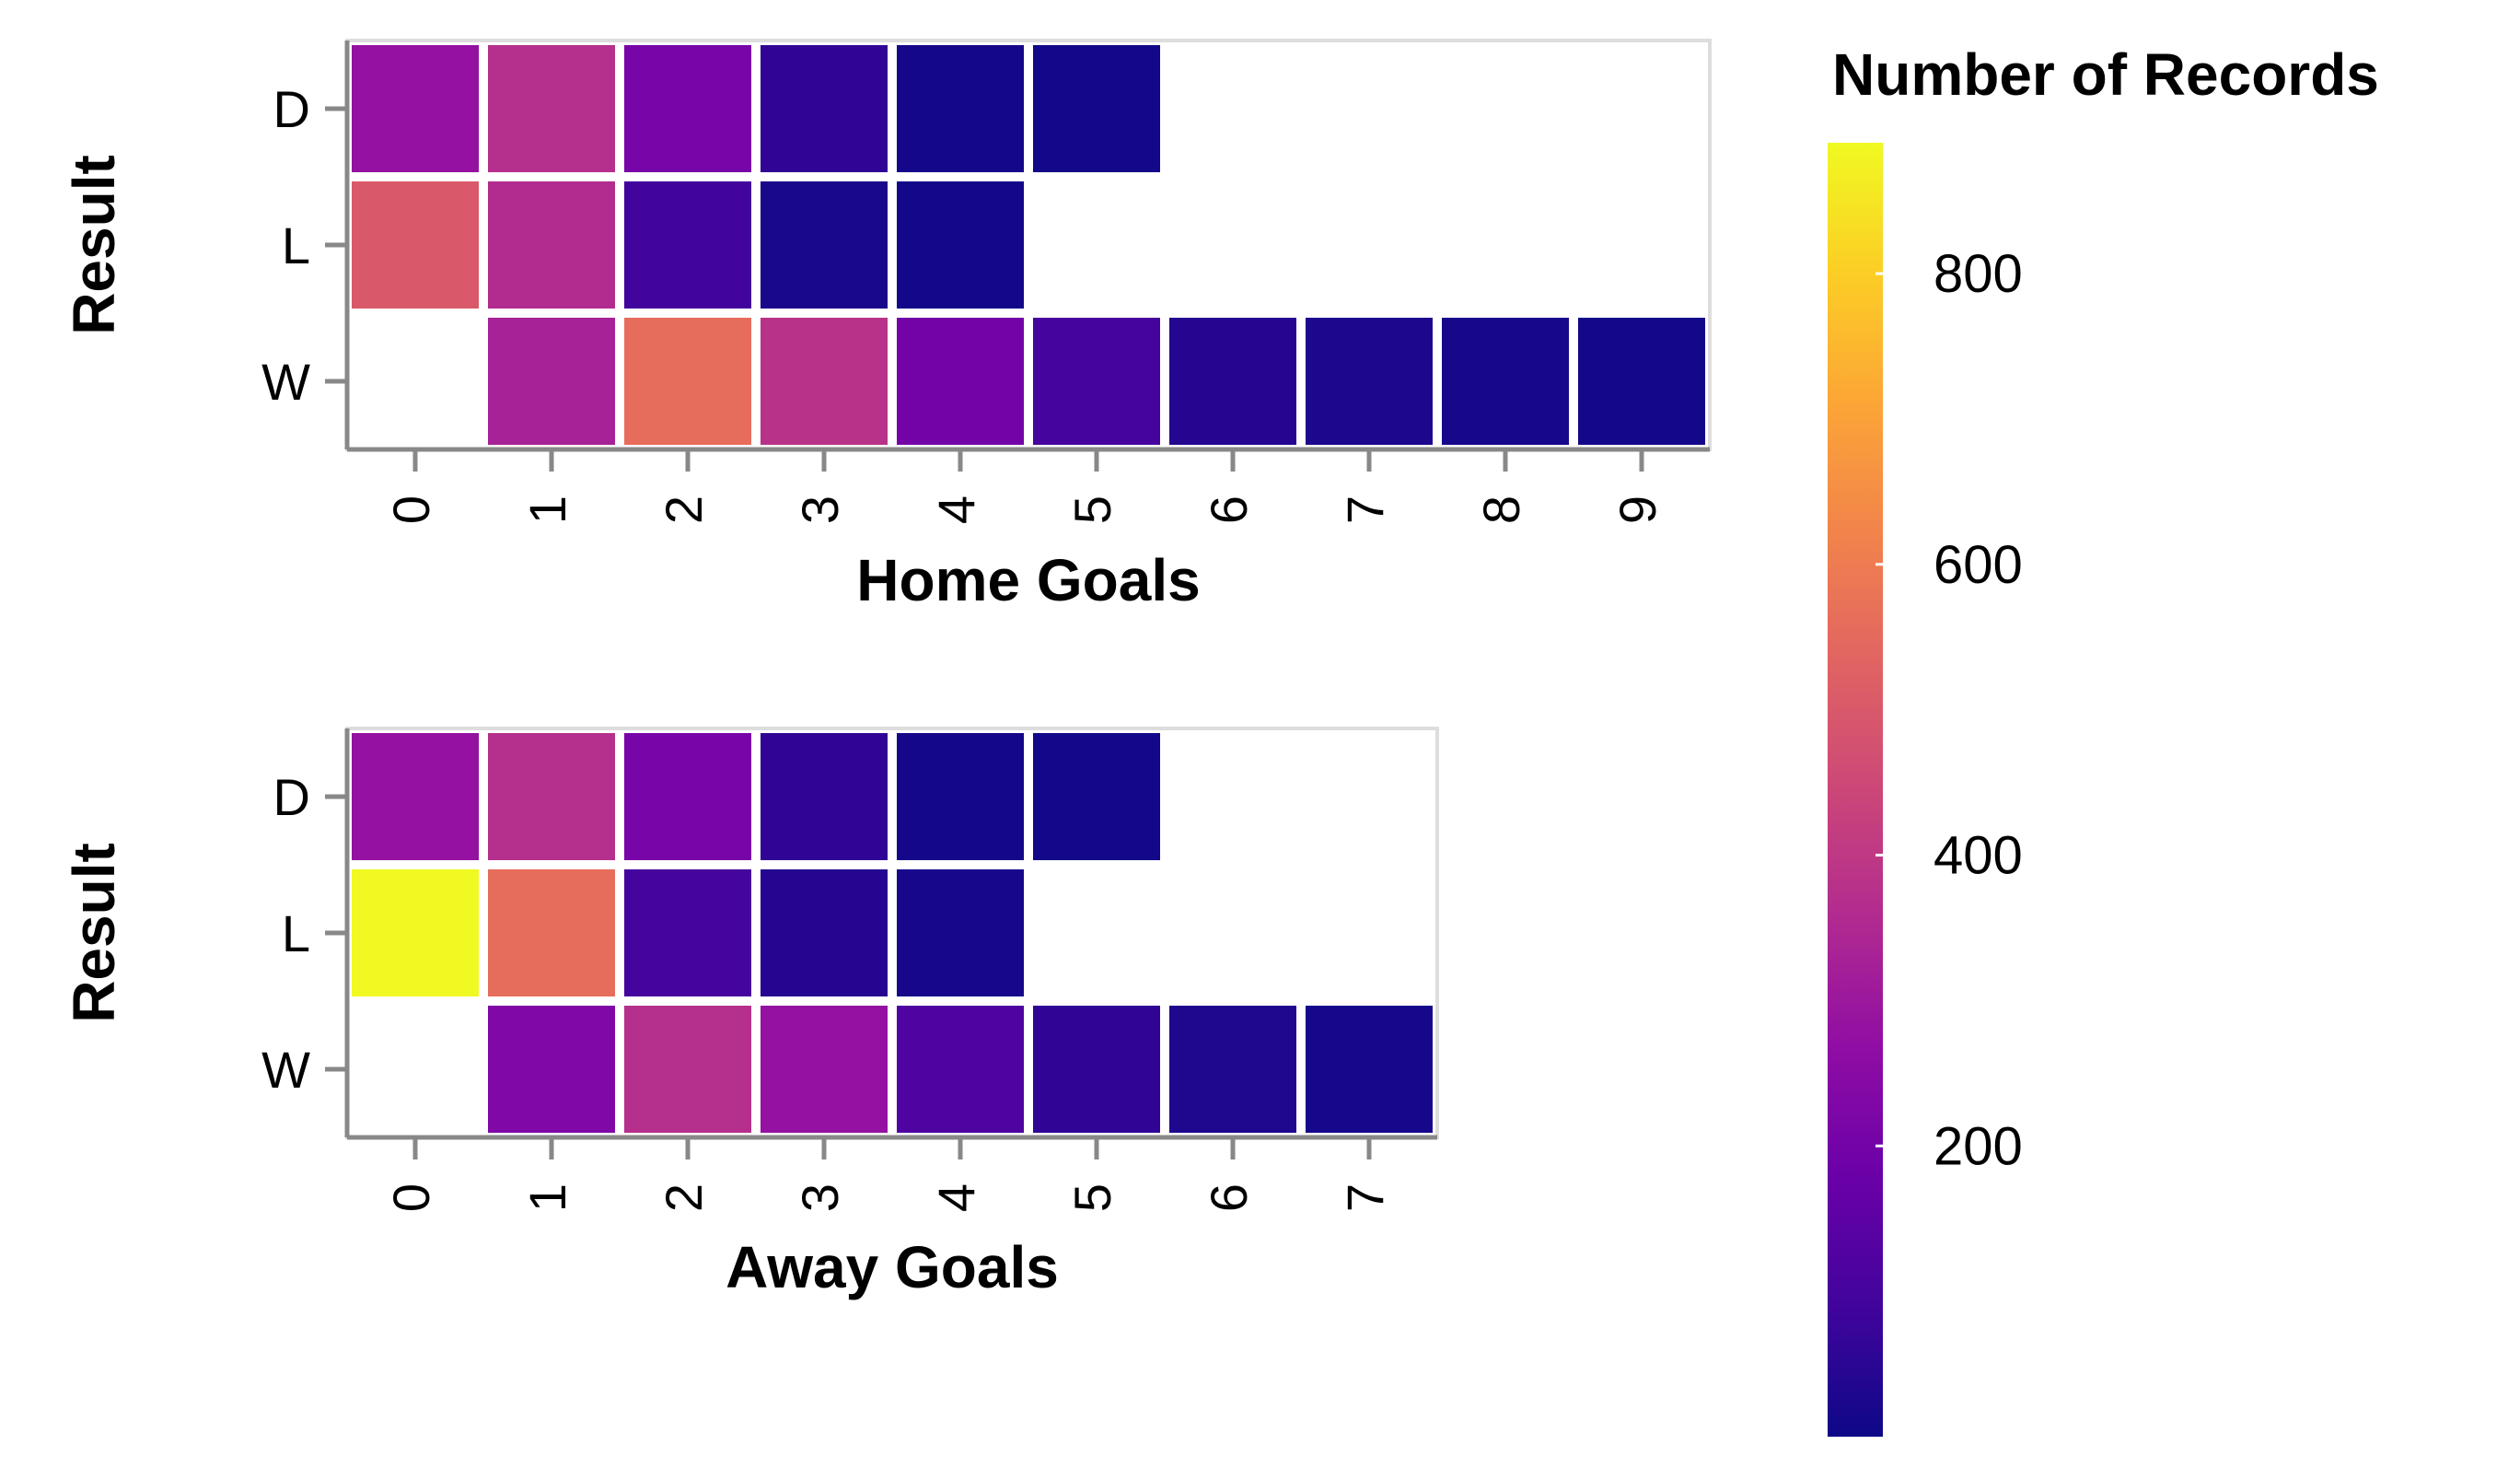 The height and width of the screenshot is (1468, 2520). I want to click on legend-color-bar, so click(1855, 790).